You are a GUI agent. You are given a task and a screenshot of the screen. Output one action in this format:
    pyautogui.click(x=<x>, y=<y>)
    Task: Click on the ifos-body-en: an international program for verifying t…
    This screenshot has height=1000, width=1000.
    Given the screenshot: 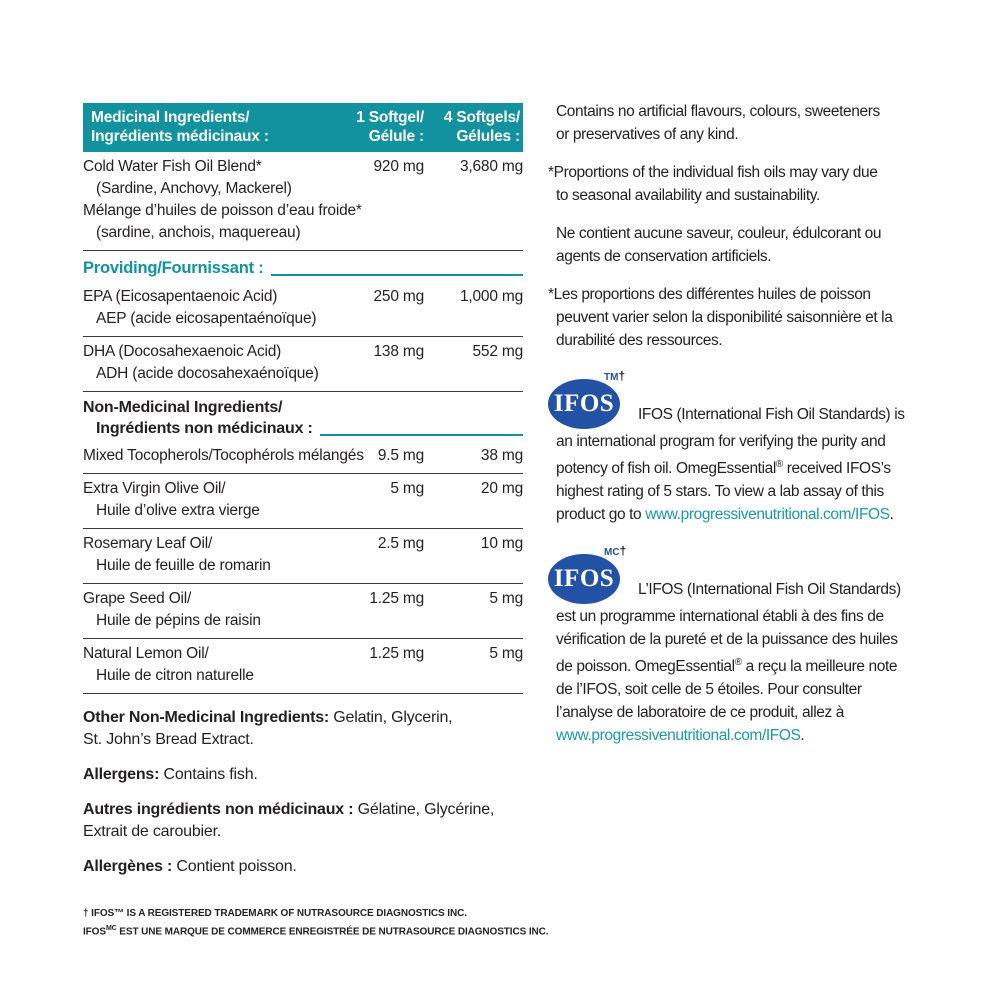 What is the action you would take?
    pyautogui.click(x=721, y=455)
    